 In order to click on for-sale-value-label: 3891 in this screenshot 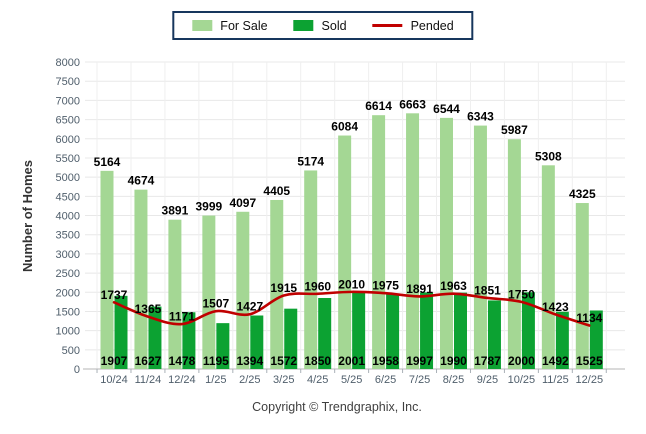, I will do `click(175, 211)`.